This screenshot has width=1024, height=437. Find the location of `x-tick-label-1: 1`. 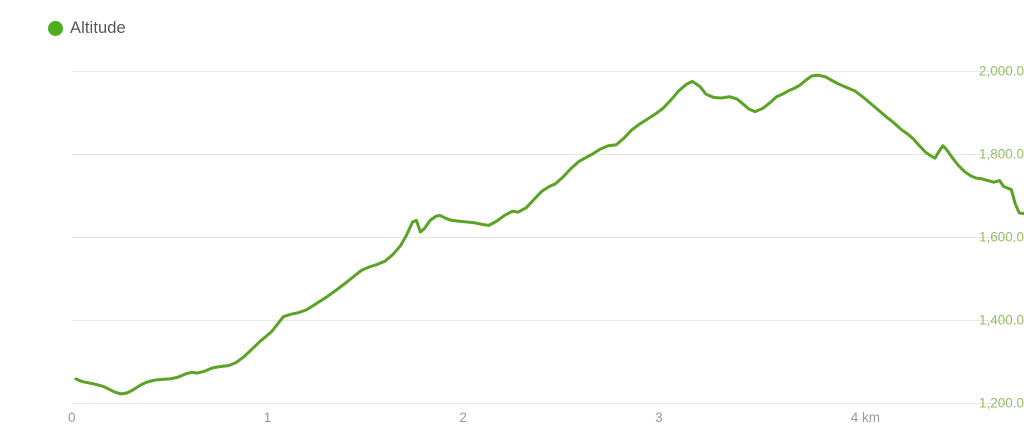

x-tick-label-1: 1 is located at coordinates (267, 417).